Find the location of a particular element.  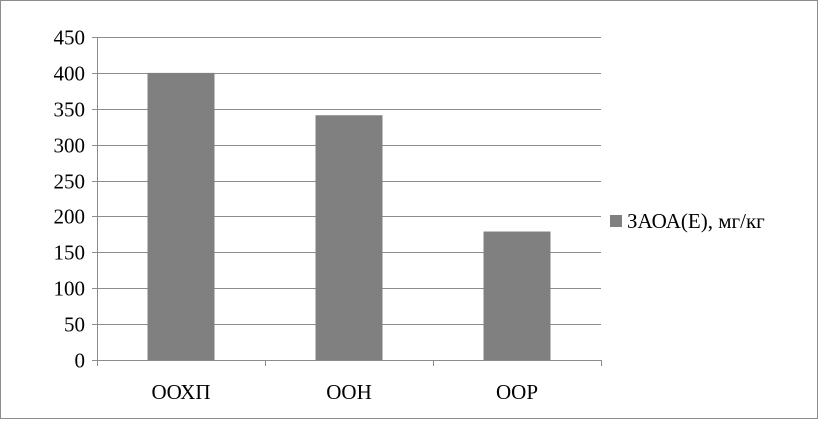

y-tick-label: 150 is located at coordinates (70, 253).